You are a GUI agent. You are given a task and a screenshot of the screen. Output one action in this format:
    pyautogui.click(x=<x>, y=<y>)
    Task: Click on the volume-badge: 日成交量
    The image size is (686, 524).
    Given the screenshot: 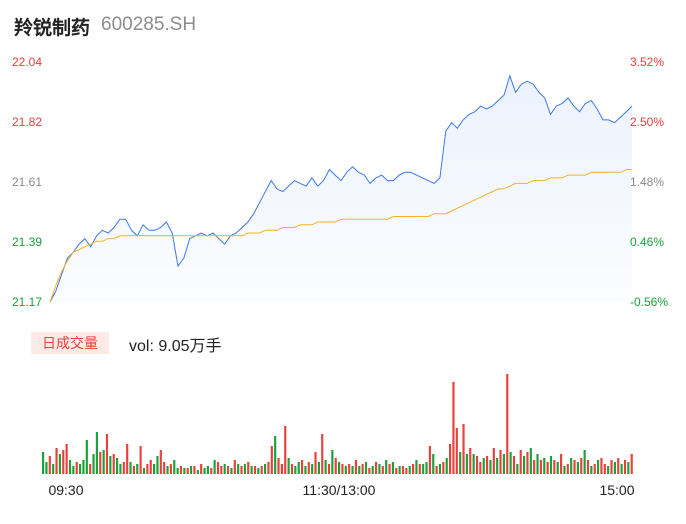 What is the action you would take?
    pyautogui.click(x=70, y=343)
    